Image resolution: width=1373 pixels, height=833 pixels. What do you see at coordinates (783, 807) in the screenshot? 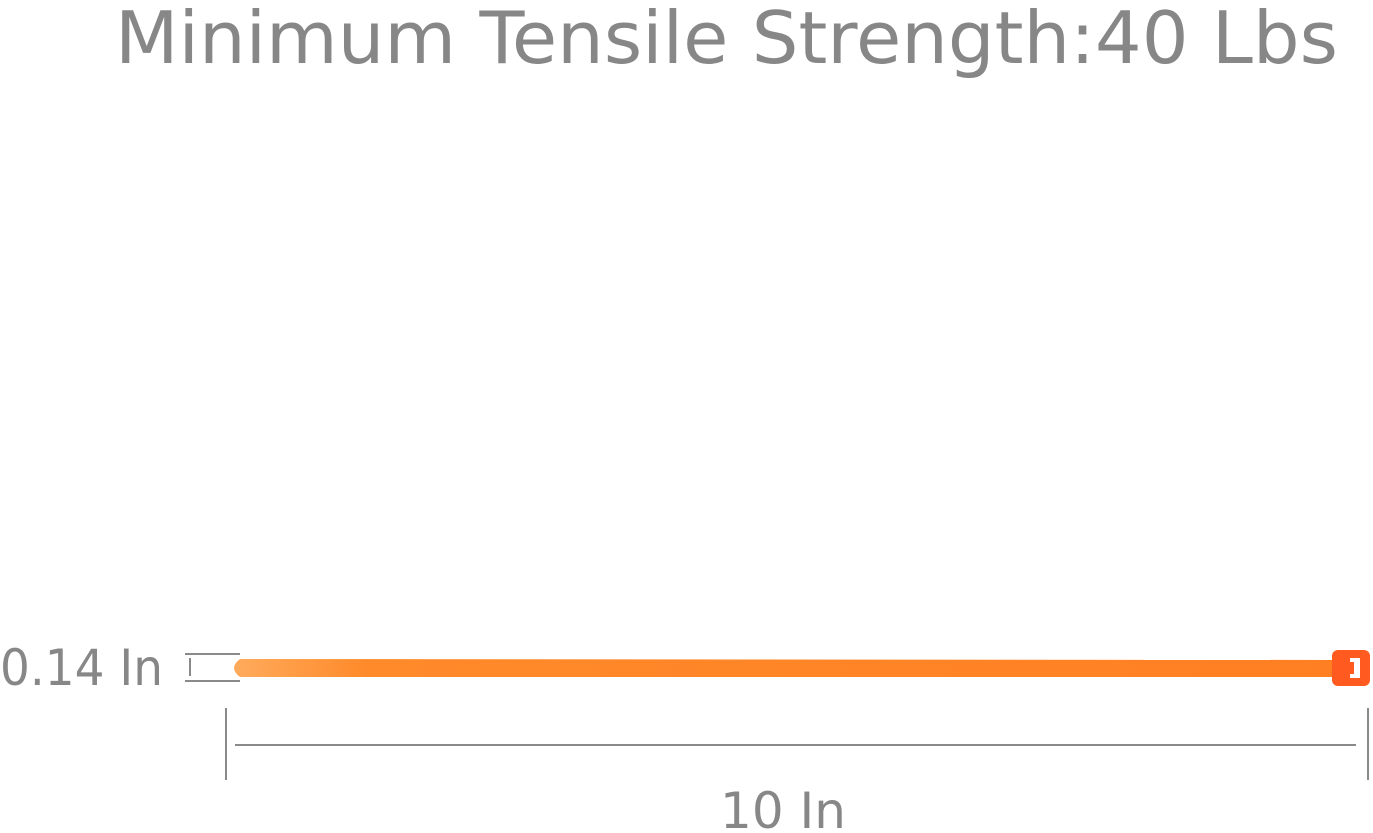
I see `length-label: 10 In` at bounding box center [783, 807].